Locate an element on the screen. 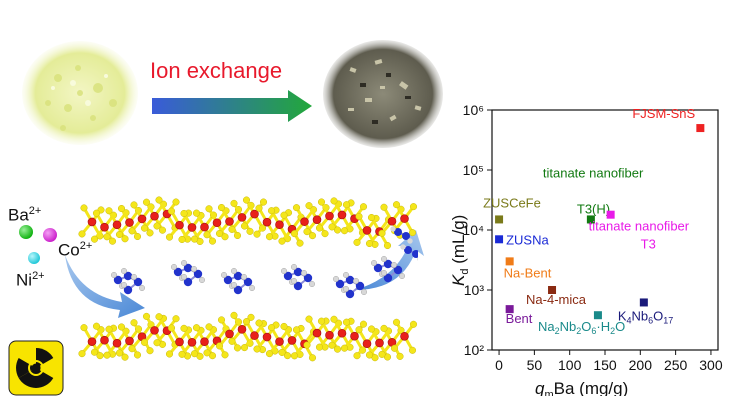 This screenshot has height=412, width=733. ion-intake-arrow is located at coordinates (105, 286).